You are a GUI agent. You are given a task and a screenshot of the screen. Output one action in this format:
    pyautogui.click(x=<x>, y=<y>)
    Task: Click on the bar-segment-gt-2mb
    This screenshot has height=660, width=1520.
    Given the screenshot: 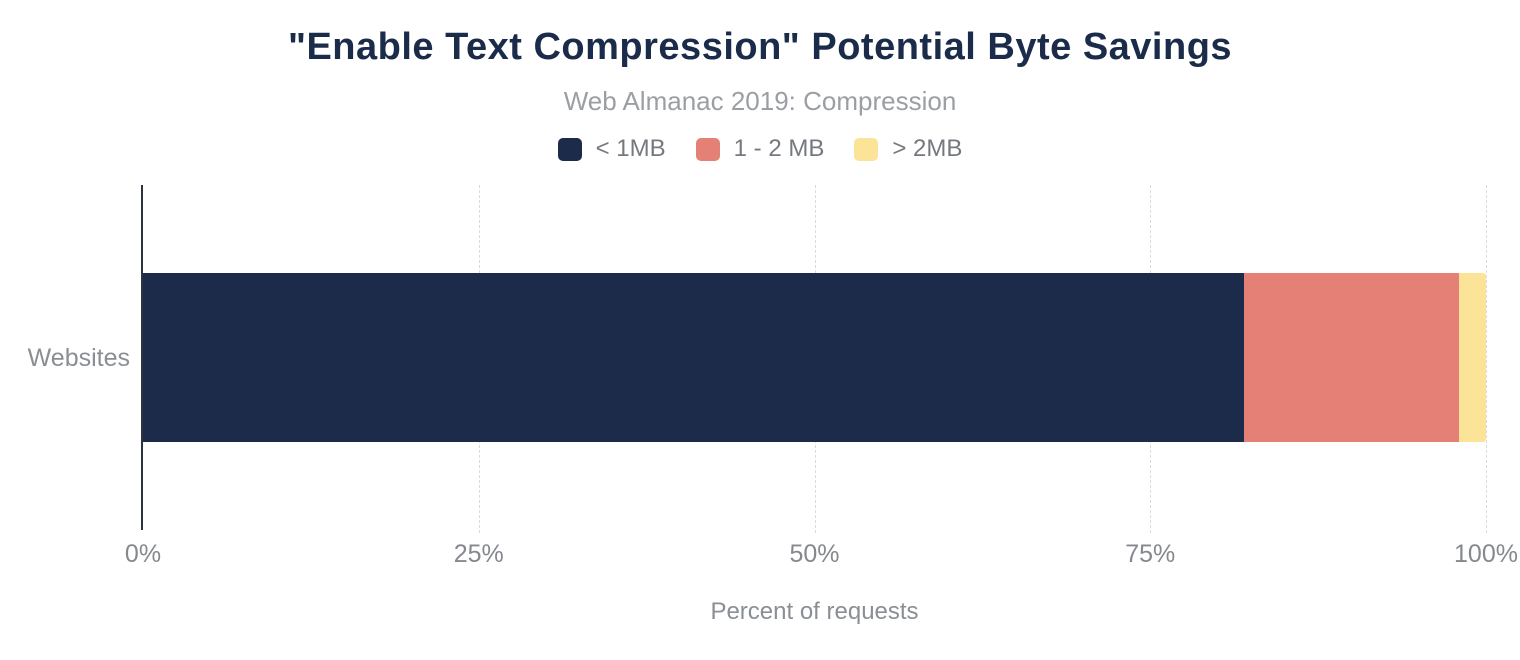 What is the action you would take?
    pyautogui.click(x=1472, y=357)
    